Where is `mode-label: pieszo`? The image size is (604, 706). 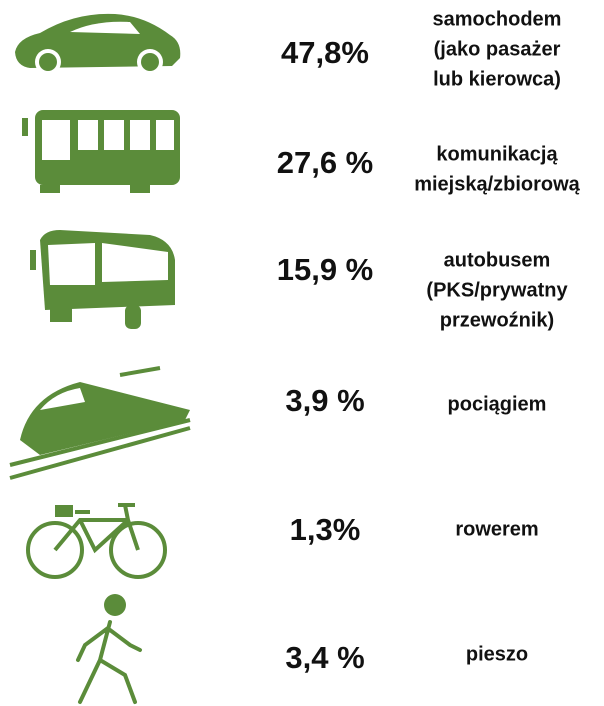 mode-label: pieszo is located at coordinates (497, 654).